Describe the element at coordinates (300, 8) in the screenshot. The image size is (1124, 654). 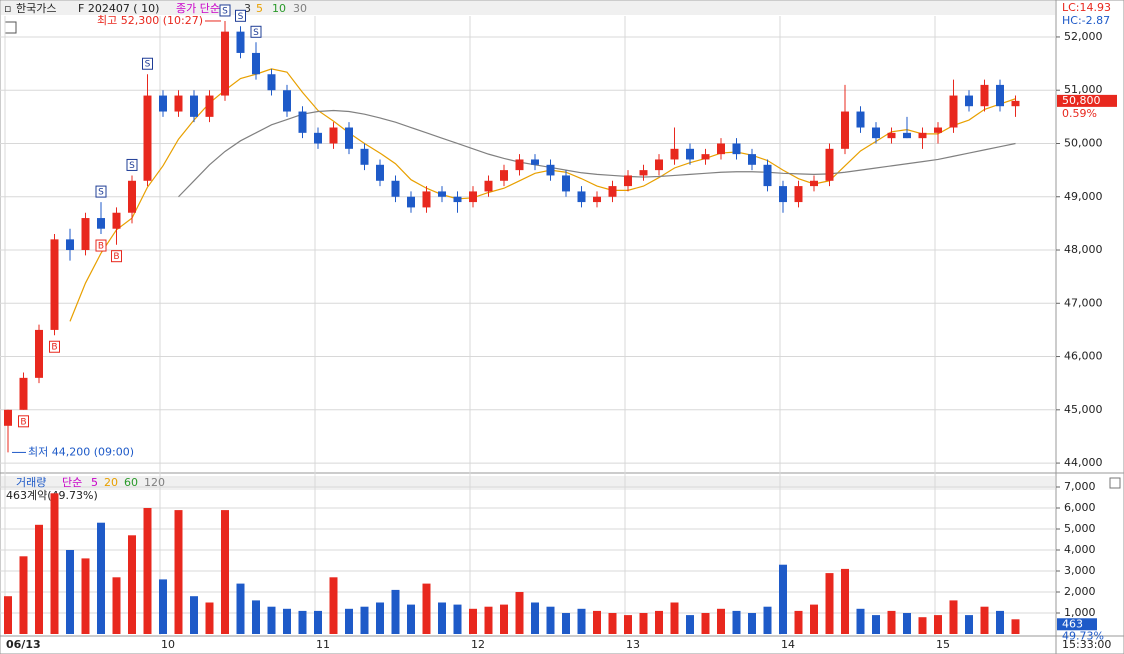
I see `legend-entry: 30` at that location.